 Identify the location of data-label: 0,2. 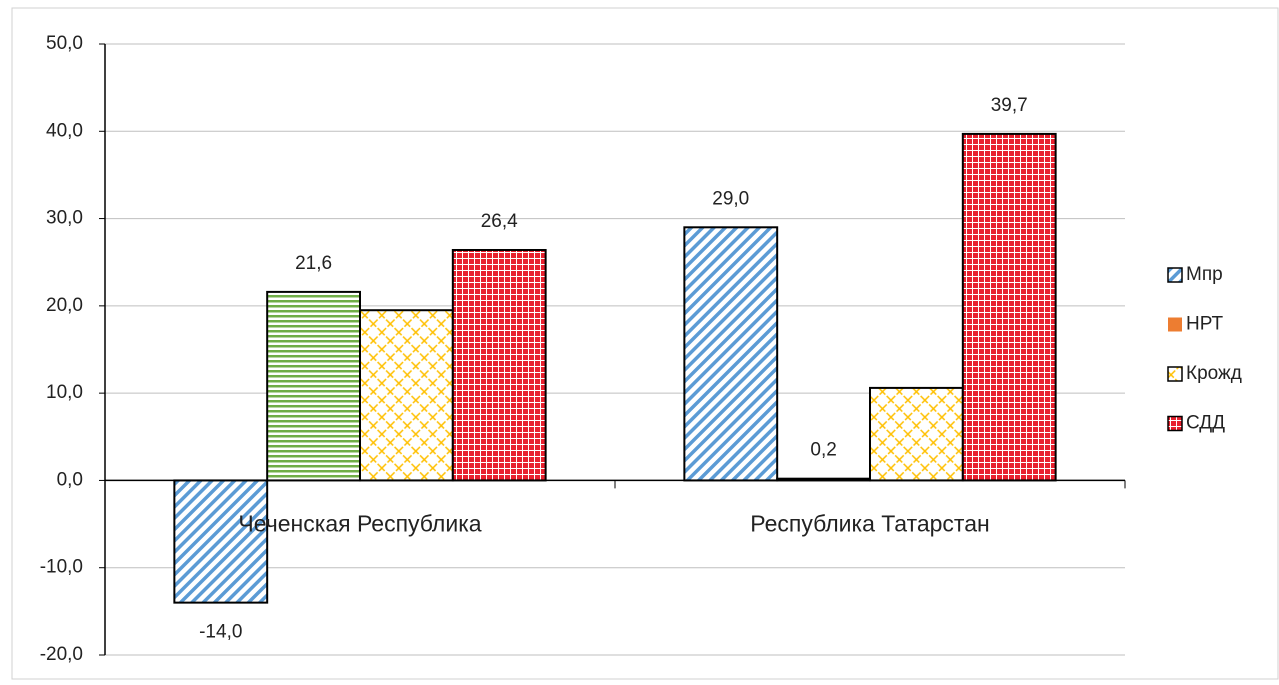
(823, 450).